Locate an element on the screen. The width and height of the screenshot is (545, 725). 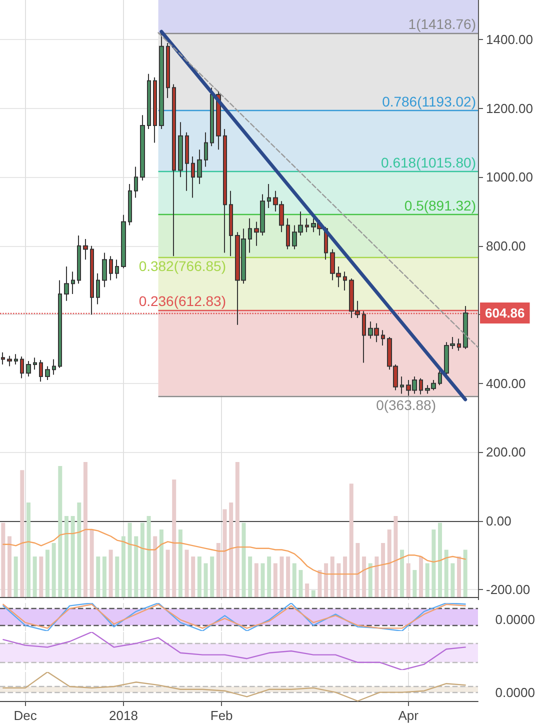
y-tick-label: 200.00 is located at coordinates (506, 452).